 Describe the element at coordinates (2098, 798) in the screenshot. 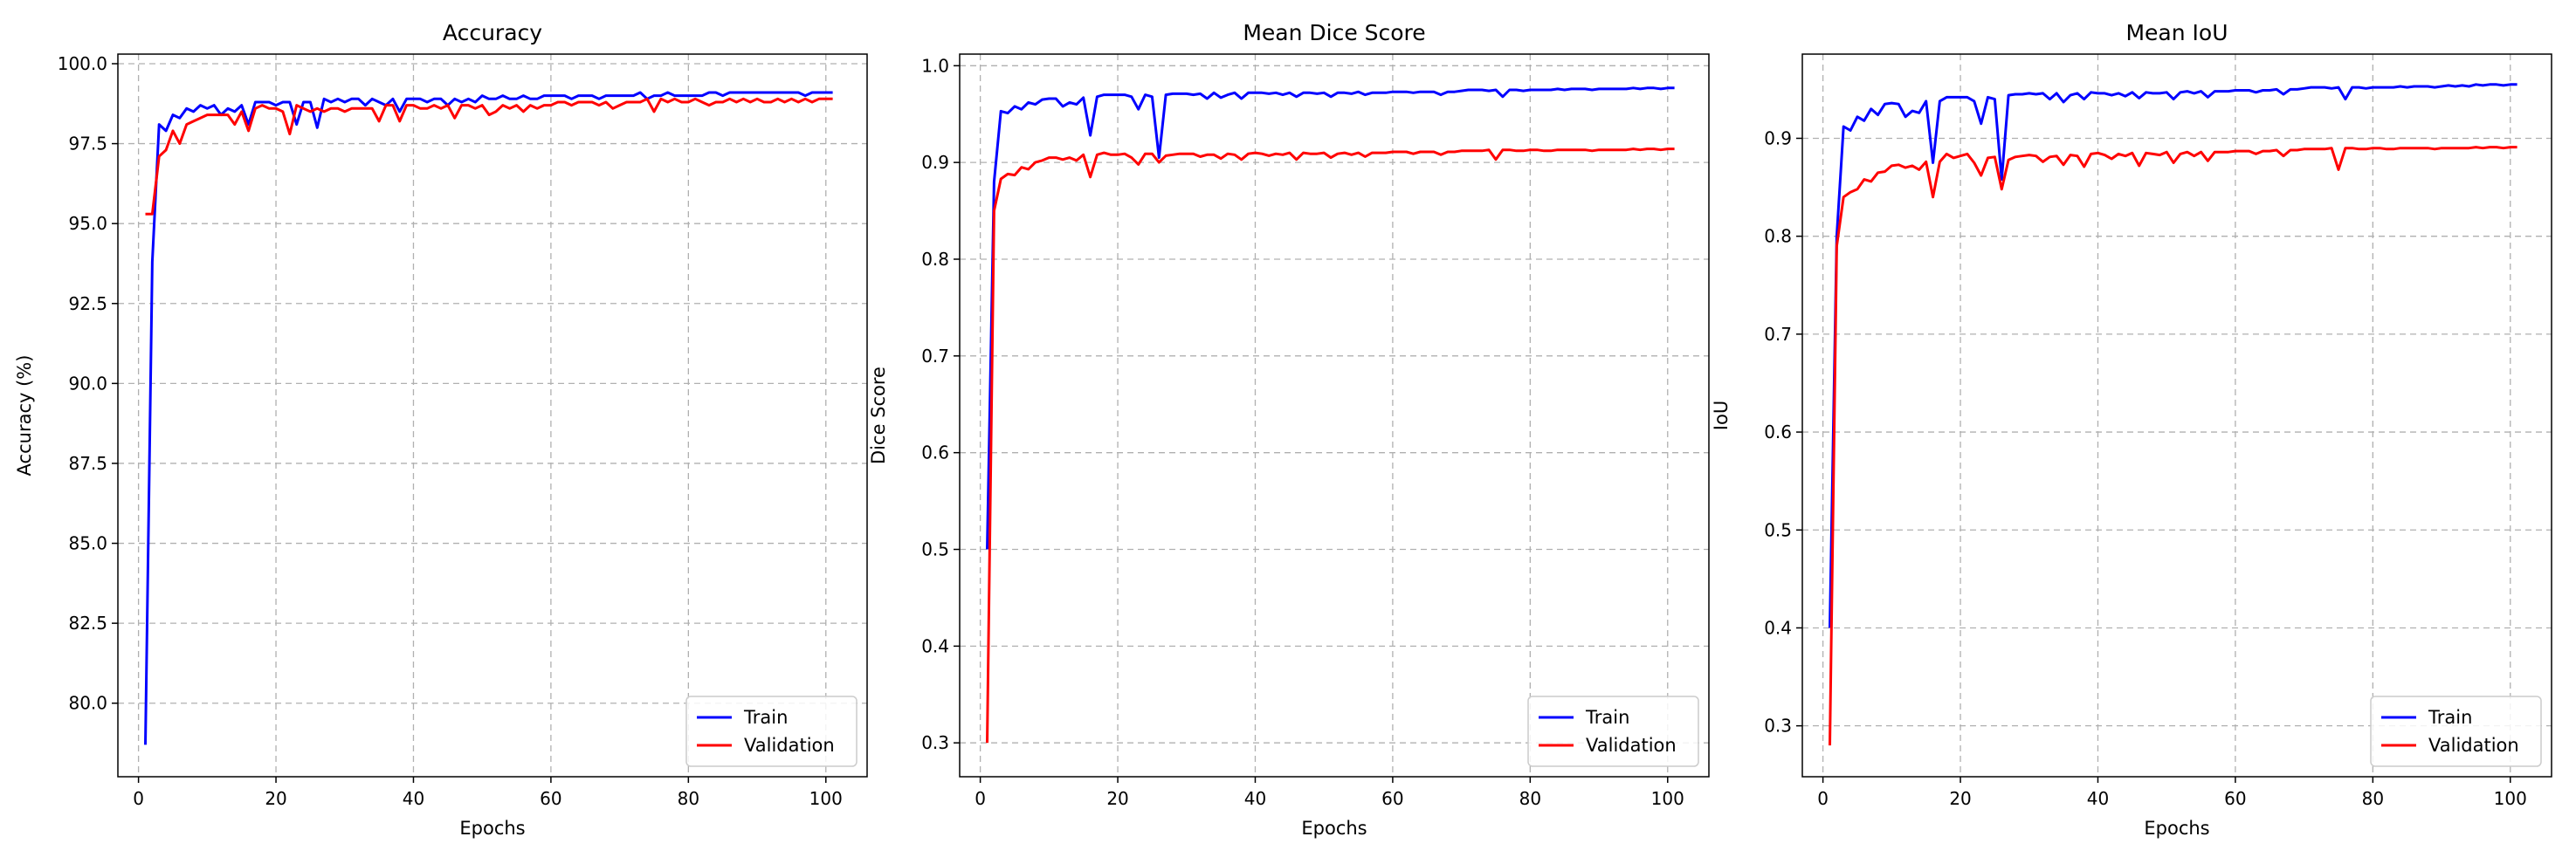

I see `iou-x-tick-label: 40` at that location.